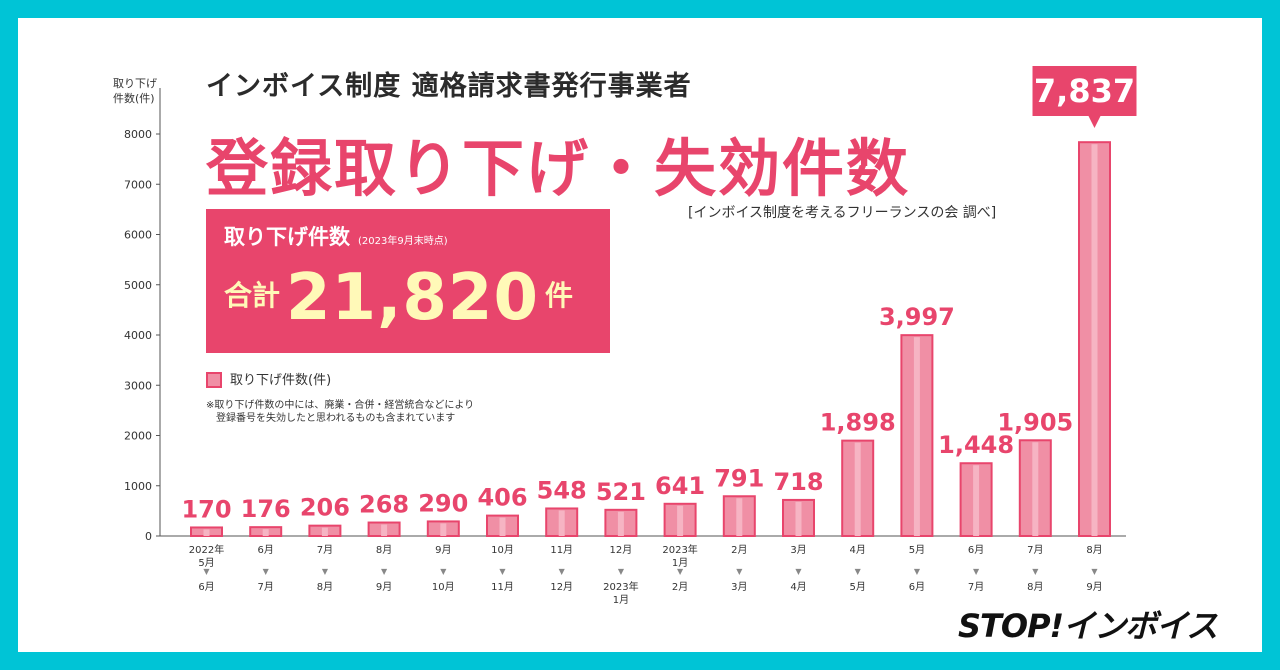  What do you see at coordinates (403, 241) in the screenshot?
I see `total-as-of: (2023年9月末時点)` at bounding box center [403, 241].